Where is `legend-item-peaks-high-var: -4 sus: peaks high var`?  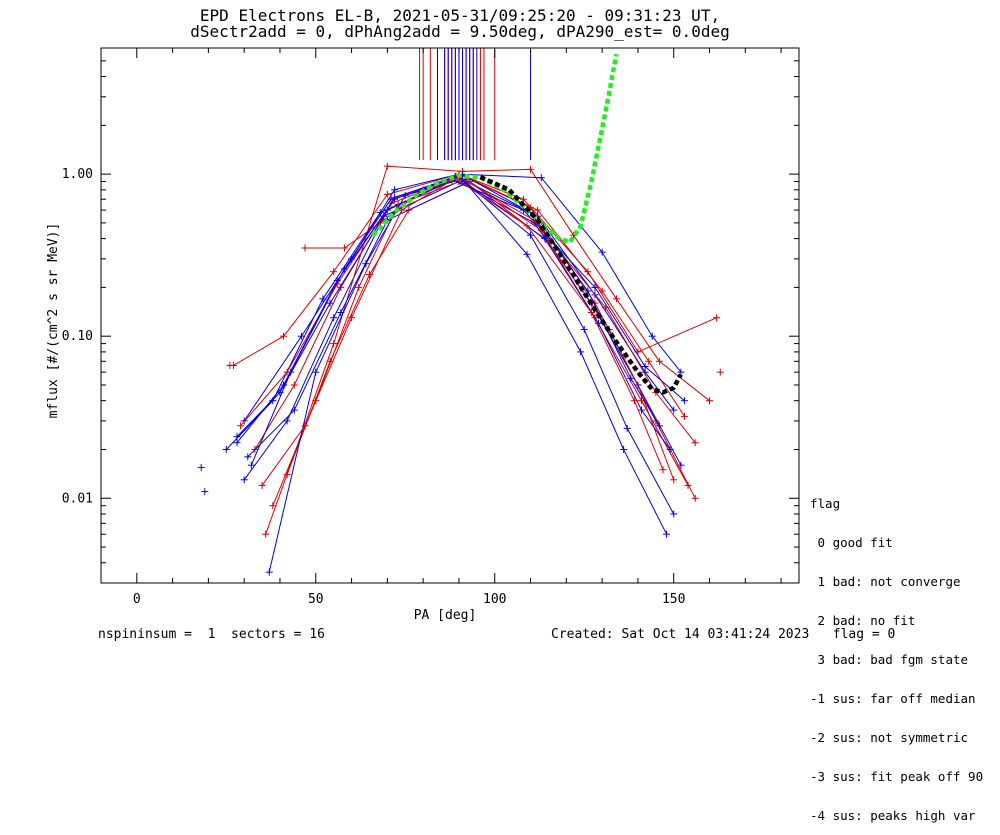 legend-item-peaks-high-var: -4 sus: peaks high var is located at coordinates (893, 815).